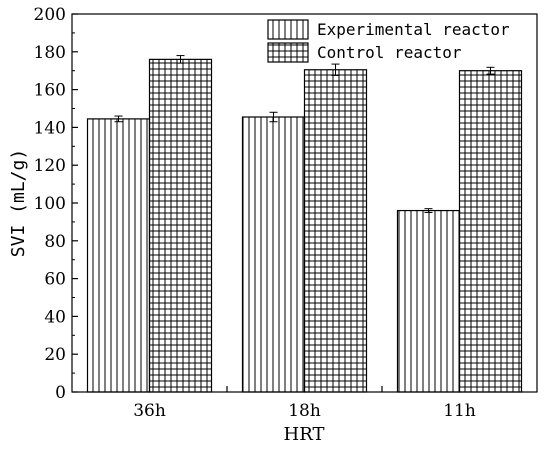 The width and height of the screenshot is (550, 450). I want to click on legend: Experimental reactor Control reactor, so click(388, 41).